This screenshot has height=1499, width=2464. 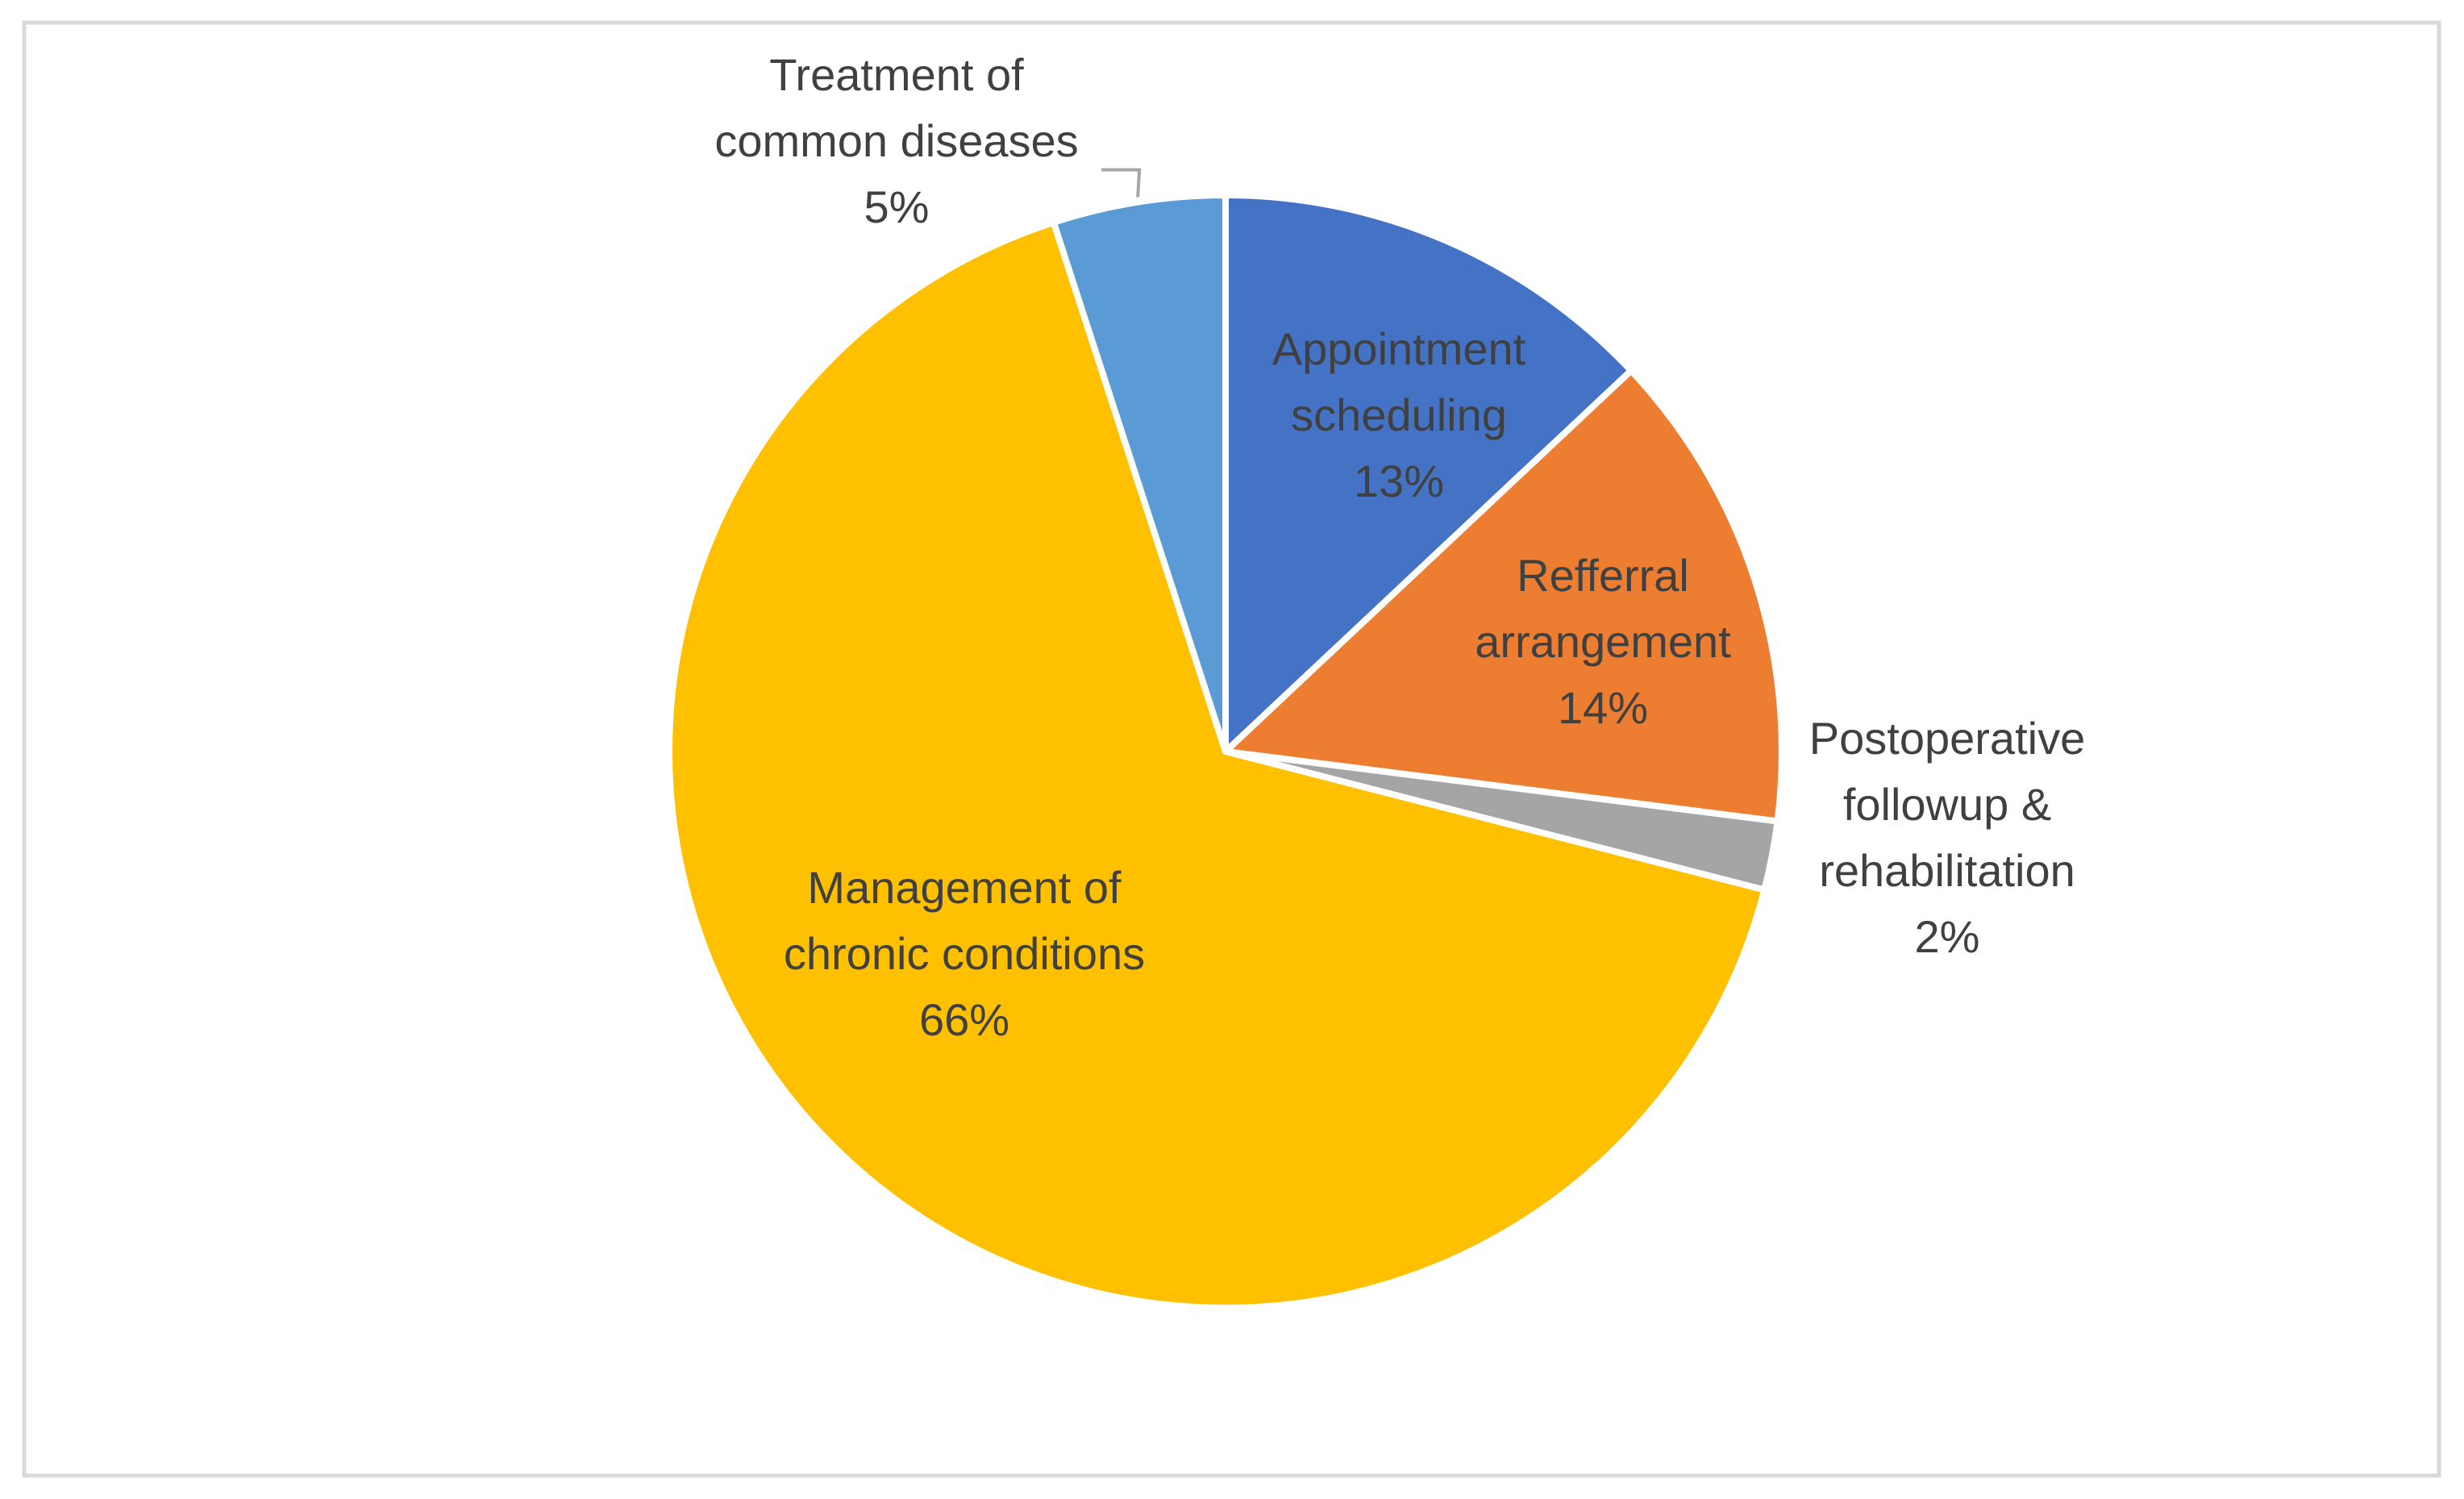 I want to click on slice-label-common: Treatment of common diseases 5%, so click(x=896, y=140).